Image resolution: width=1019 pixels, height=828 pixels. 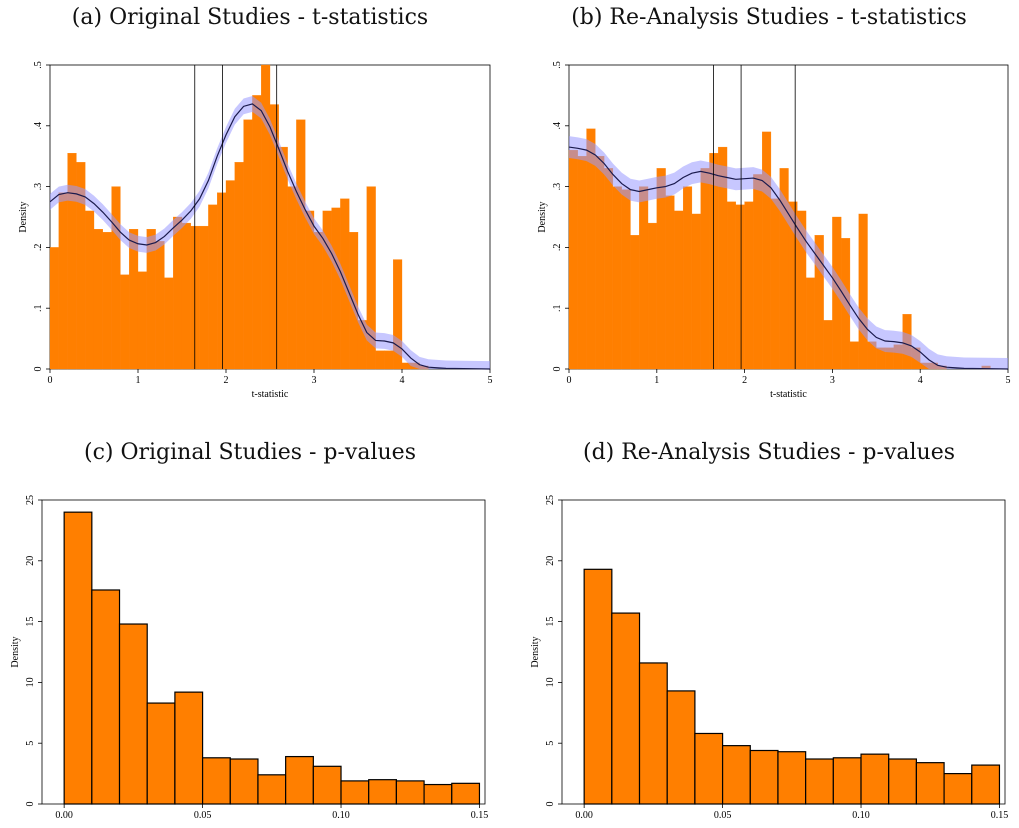 I want to click on y-tick-label-a-0: 0, so click(x=38, y=369).